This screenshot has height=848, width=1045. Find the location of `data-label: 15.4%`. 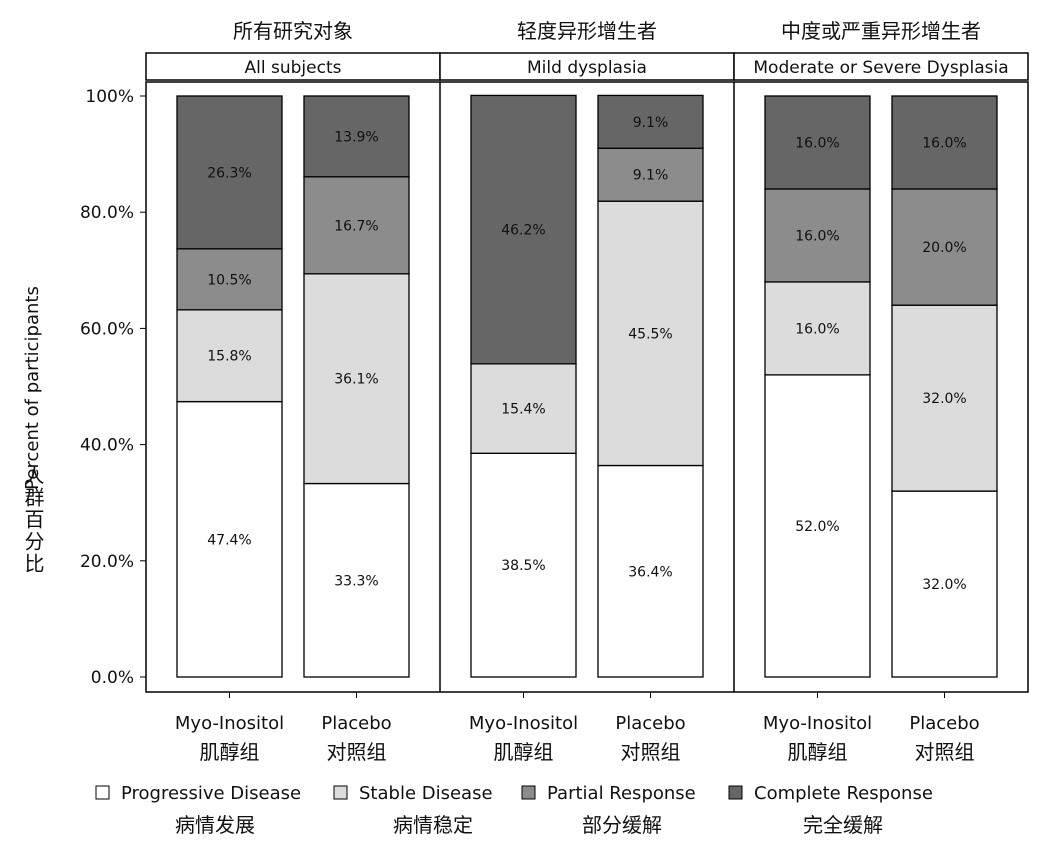

data-label: 15.4% is located at coordinates (523, 410).